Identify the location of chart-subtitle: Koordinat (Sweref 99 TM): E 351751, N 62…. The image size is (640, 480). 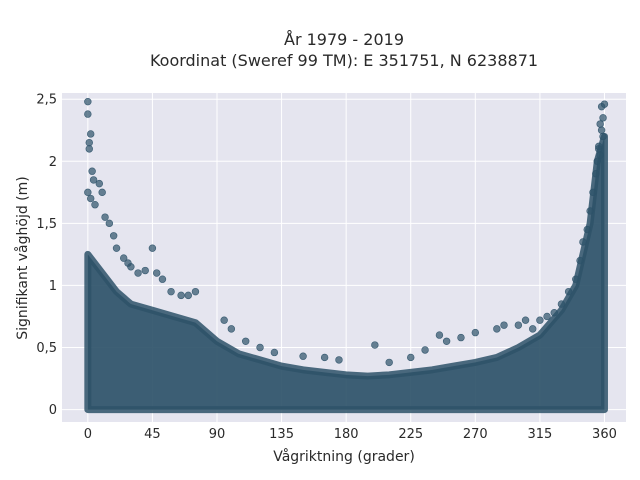
(344, 60).